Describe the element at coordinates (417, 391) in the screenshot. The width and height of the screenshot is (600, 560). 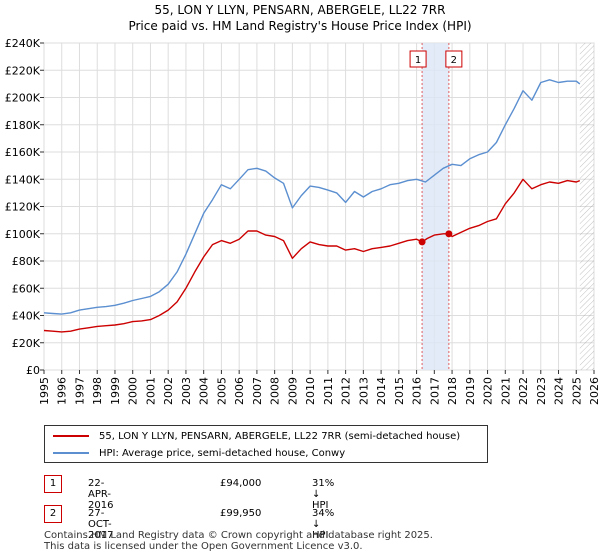
I see `x-tick-label: 2016` at that location.